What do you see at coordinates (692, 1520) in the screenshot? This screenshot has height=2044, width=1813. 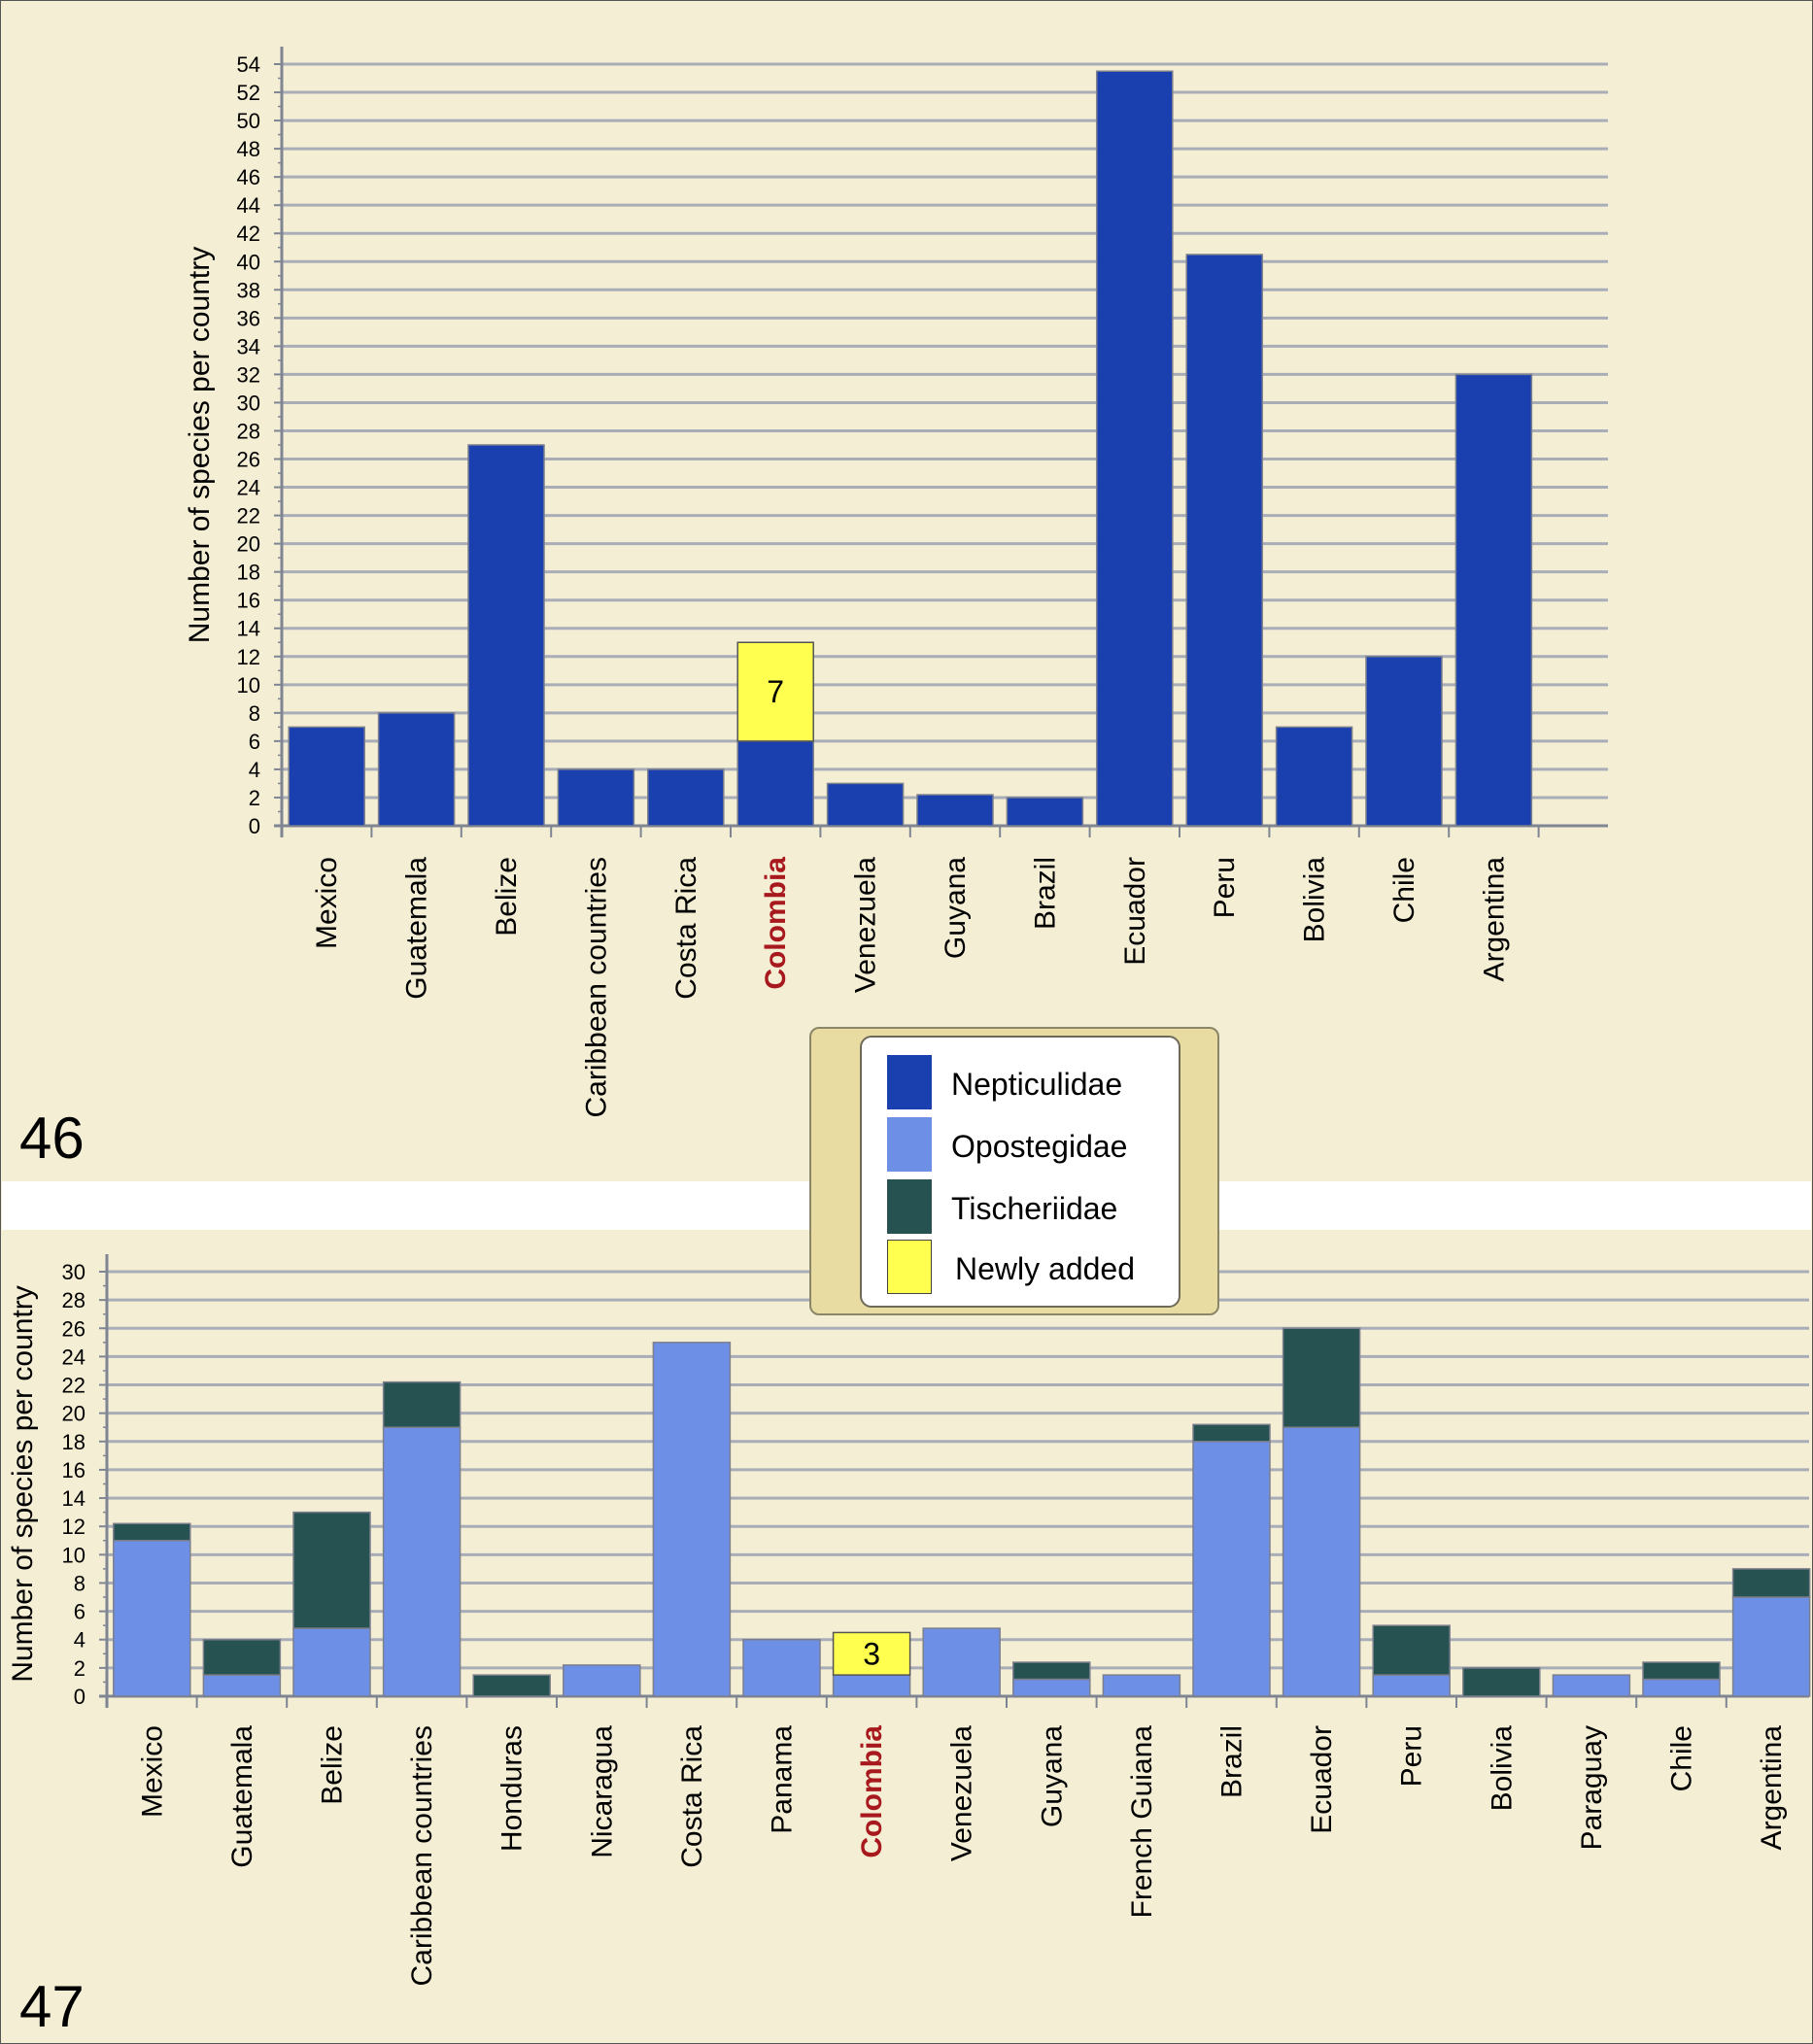 I see `bar-costa-rica-opostegidae` at bounding box center [692, 1520].